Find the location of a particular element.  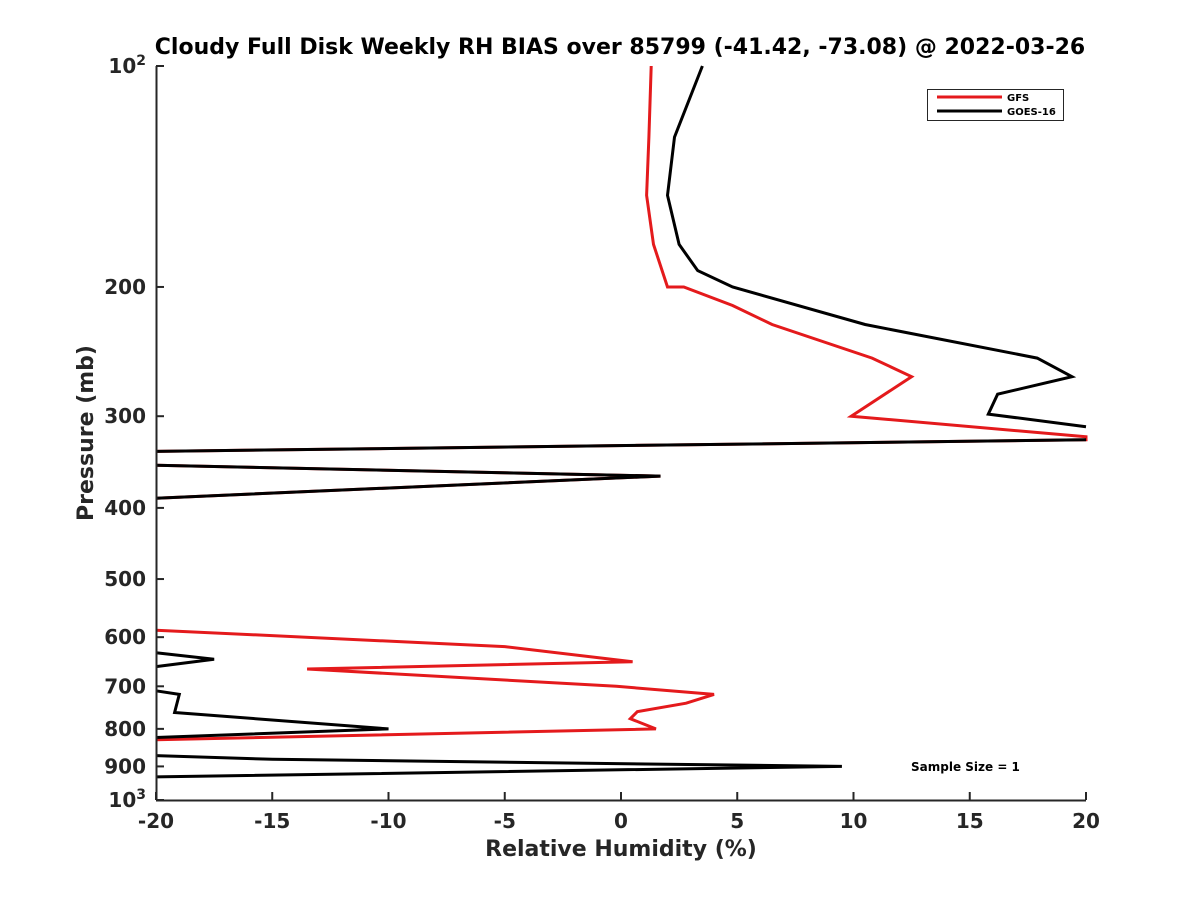

x-axis-ticks: -20 -15 -10 -5 0 5 10 15 20 is located at coordinates (619, 812).